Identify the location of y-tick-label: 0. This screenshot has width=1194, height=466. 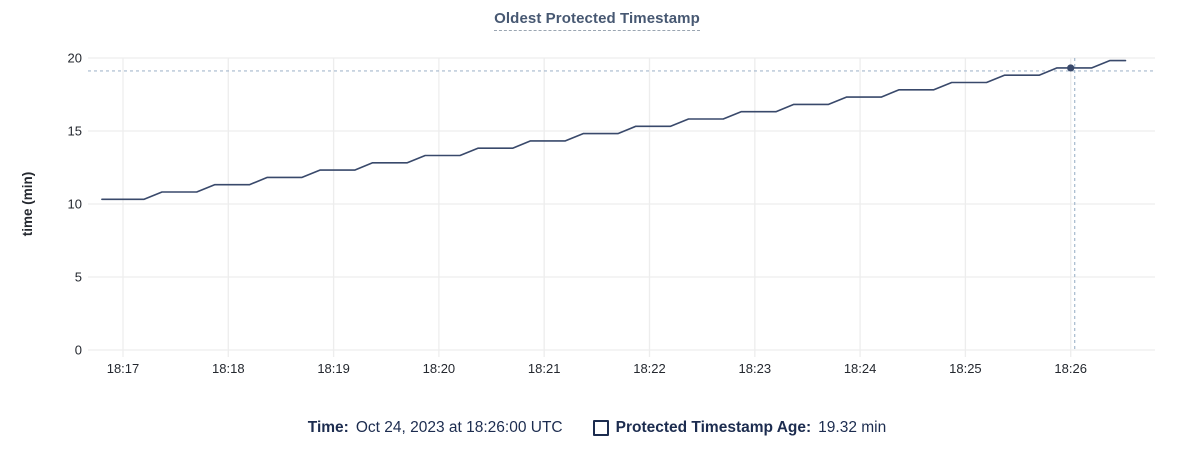
(78, 350).